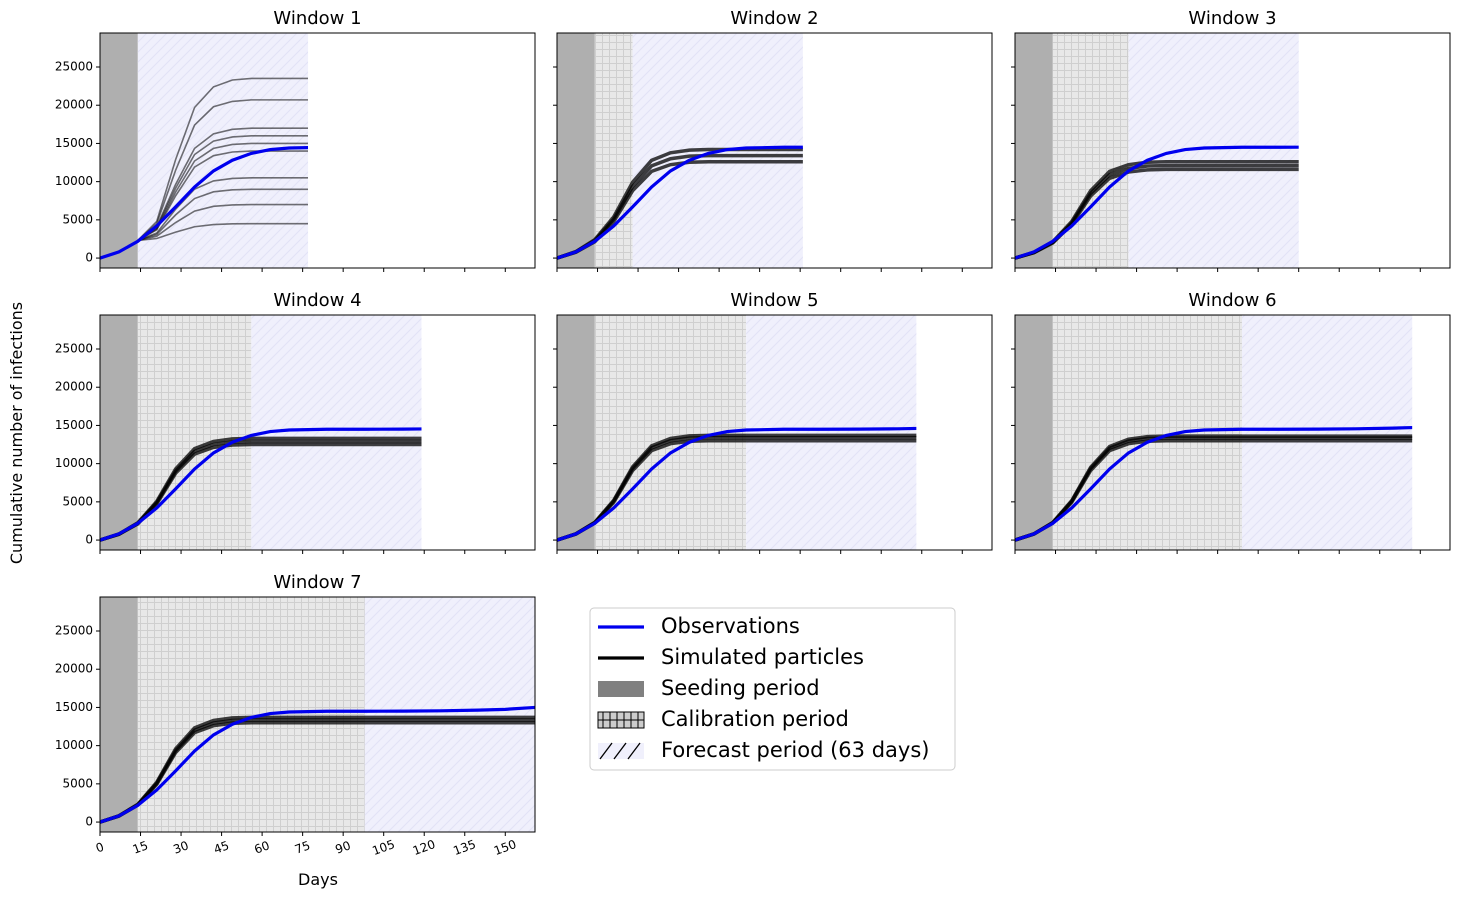 Image resolution: width=1460 pixels, height=902 pixels. What do you see at coordinates (100, 848) in the screenshot?
I see `x-tick-label: 0` at bounding box center [100, 848].